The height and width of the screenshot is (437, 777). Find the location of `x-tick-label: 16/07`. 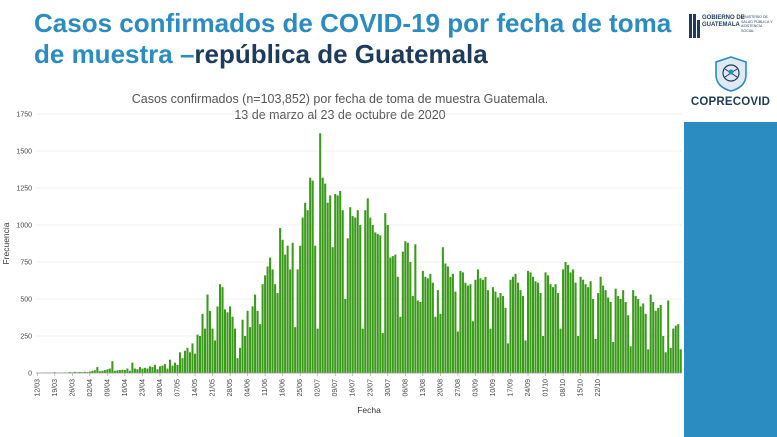

x-tick-label: 16/07 is located at coordinates (353, 388).